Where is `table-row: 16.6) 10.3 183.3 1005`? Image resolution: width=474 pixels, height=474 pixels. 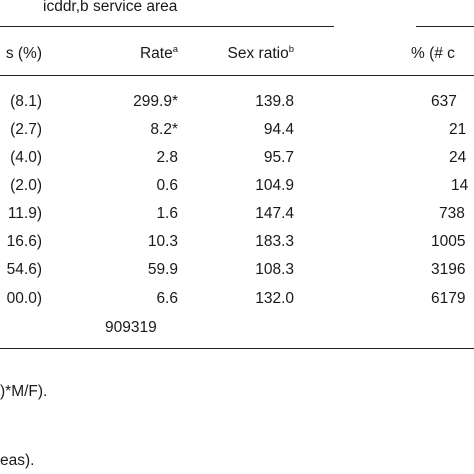
table-row: 16.6) 10.3 183.3 1005 is located at coordinates (237, 245).